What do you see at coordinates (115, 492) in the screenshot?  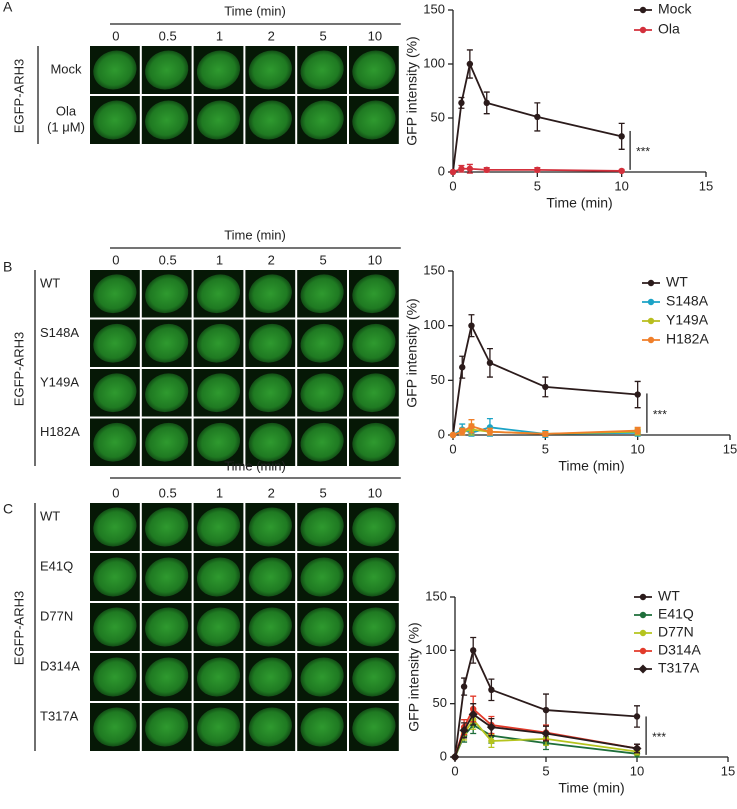 I see `time-label: 0` at bounding box center [115, 492].